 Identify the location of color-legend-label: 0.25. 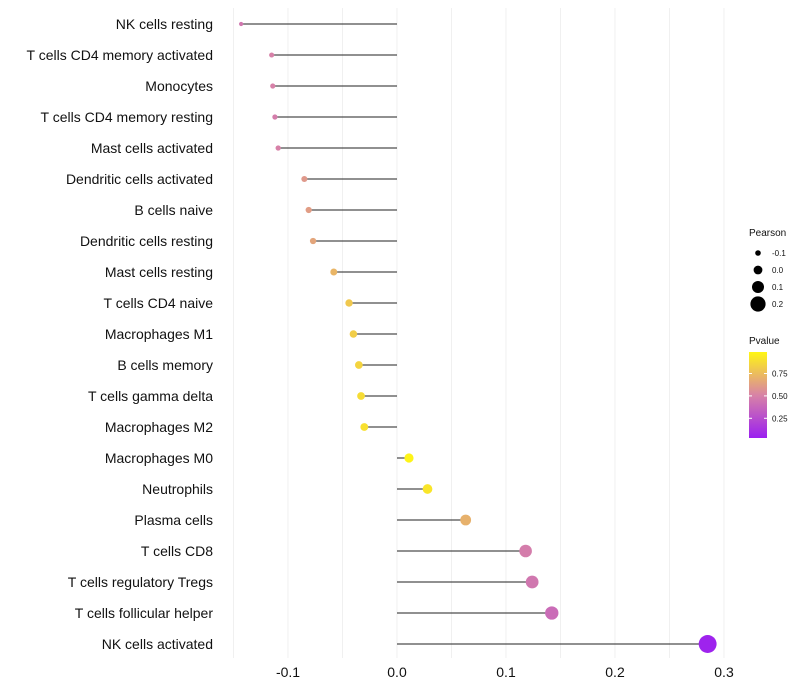
(780, 418).